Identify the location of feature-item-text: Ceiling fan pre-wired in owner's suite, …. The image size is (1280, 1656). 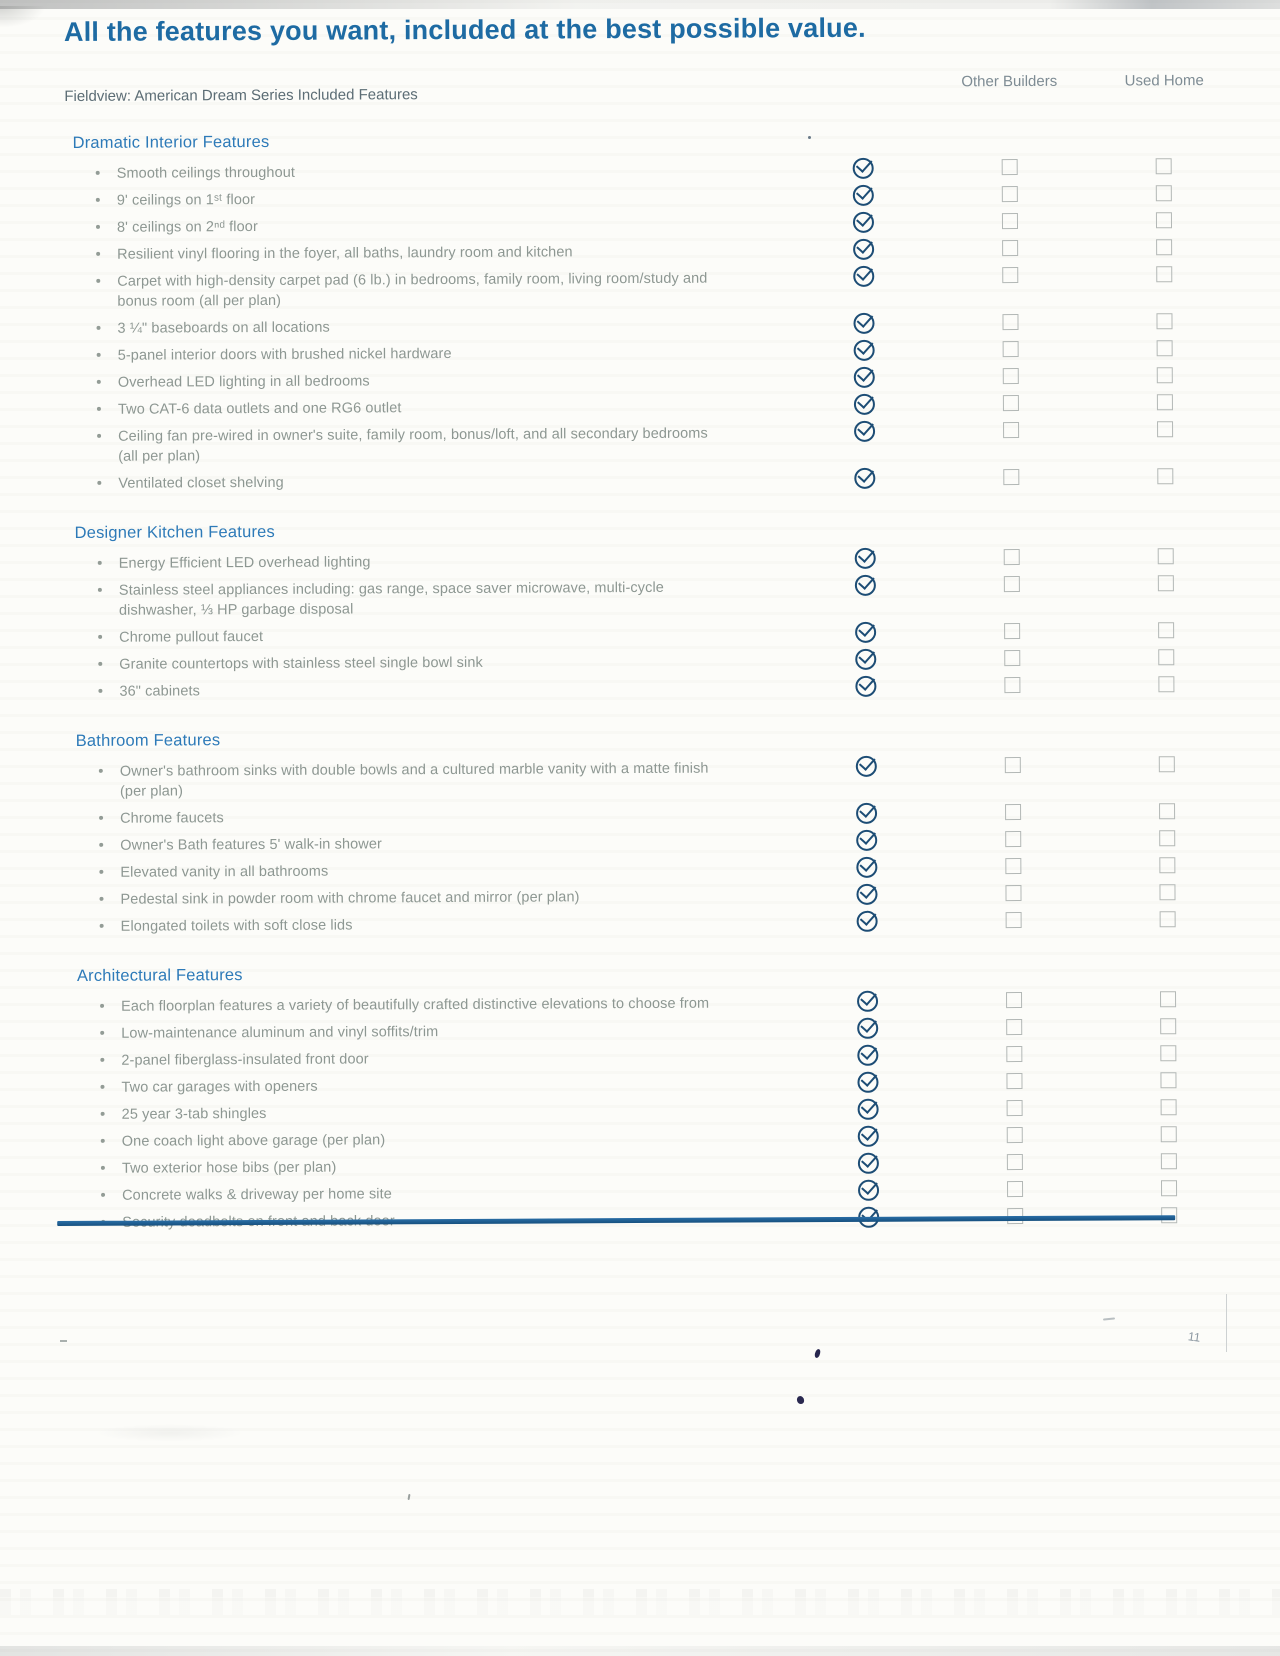
(413, 445).